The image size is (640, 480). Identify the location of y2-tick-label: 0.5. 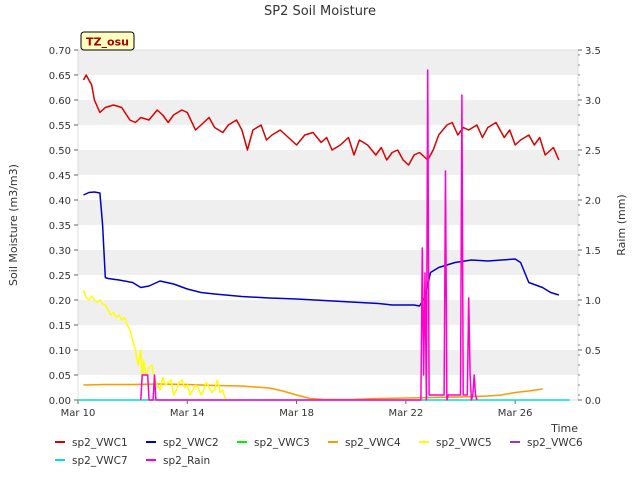
(593, 351).